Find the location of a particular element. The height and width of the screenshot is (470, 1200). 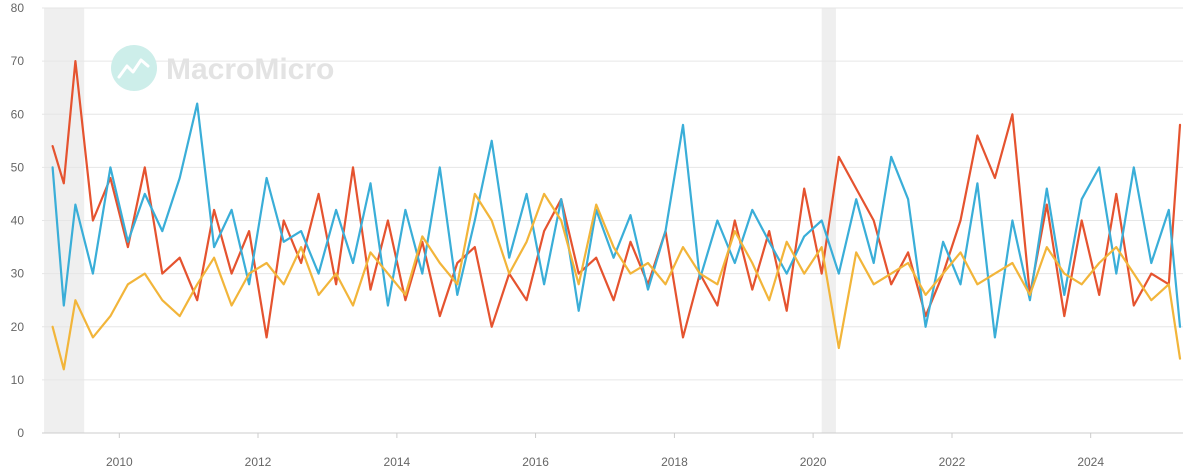

y-tick-label: 80 is located at coordinates (18, 8).